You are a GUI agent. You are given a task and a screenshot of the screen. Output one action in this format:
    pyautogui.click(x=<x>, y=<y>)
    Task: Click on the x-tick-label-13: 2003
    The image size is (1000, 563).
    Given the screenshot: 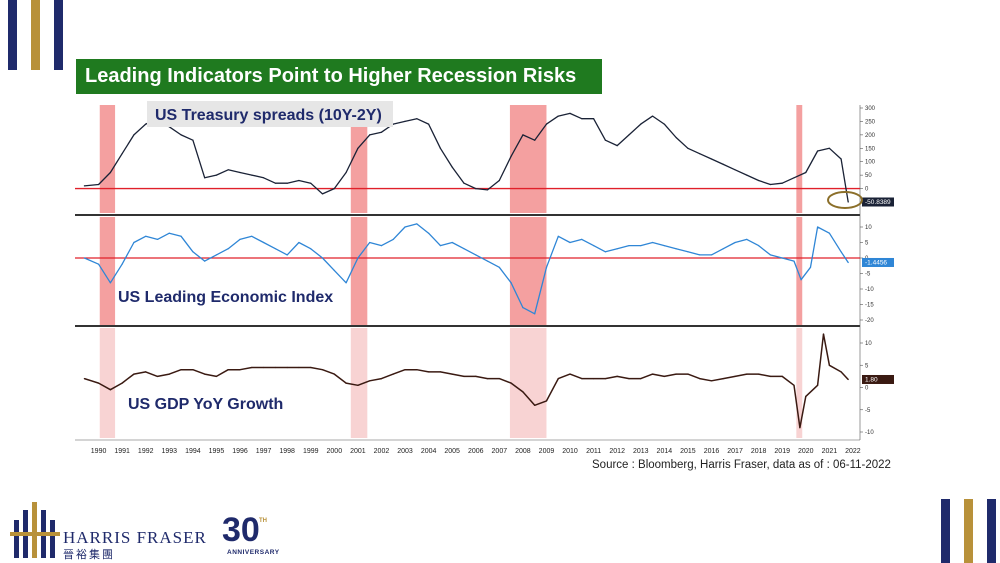 What is the action you would take?
    pyautogui.click(x=405, y=451)
    